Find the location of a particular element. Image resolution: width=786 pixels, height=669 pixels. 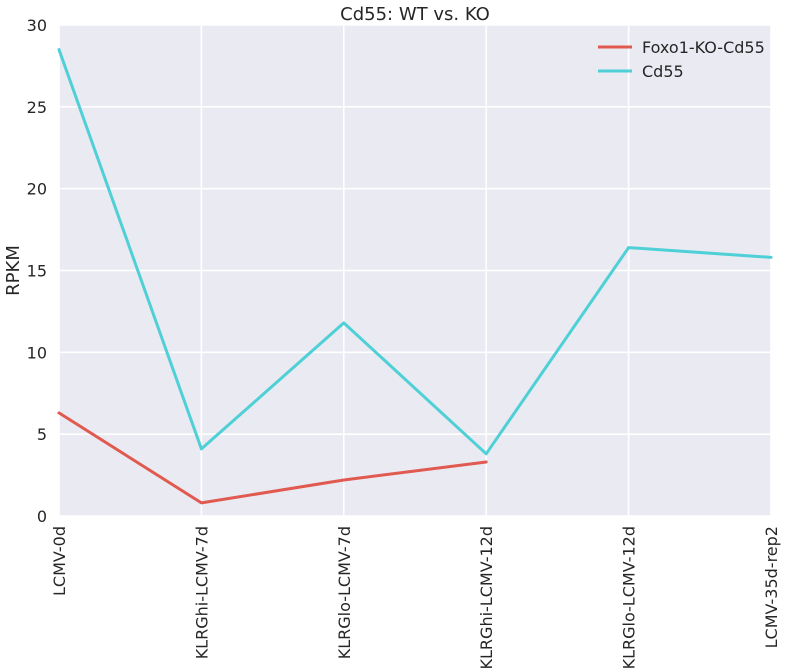

series-line is located at coordinates (272, 458).